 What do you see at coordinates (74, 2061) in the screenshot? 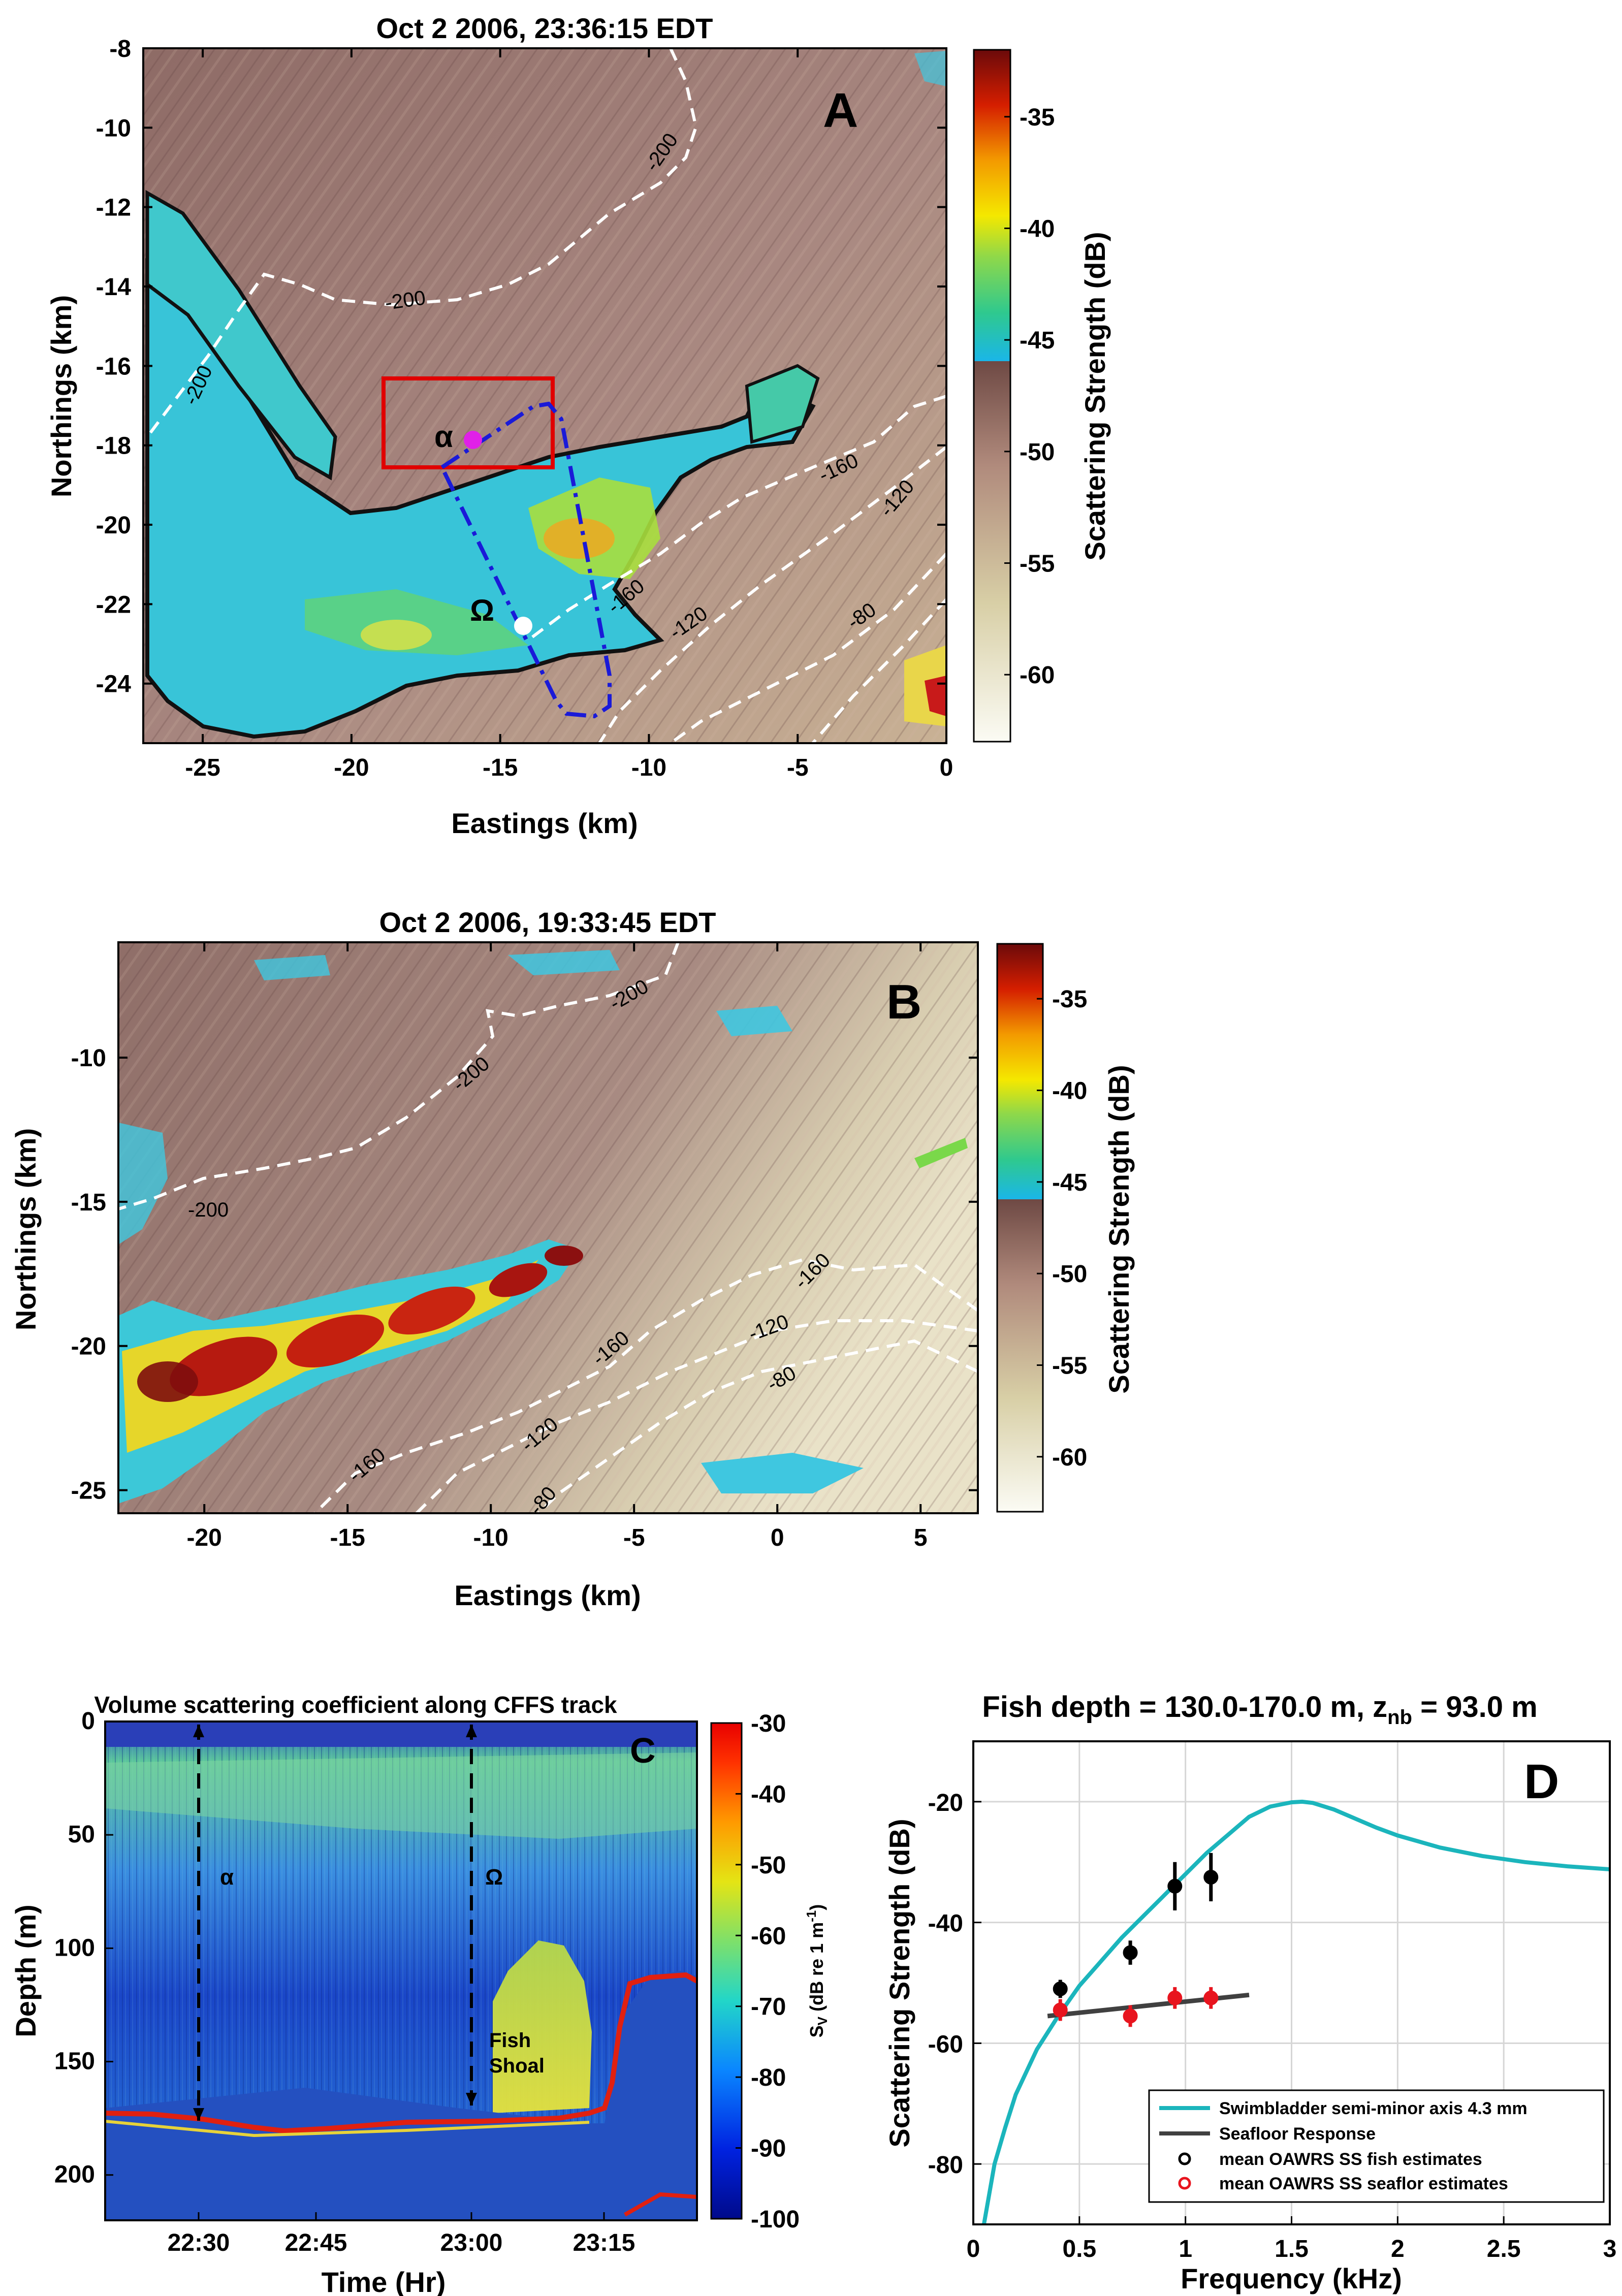
I see `y-tick-label: 150` at bounding box center [74, 2061].